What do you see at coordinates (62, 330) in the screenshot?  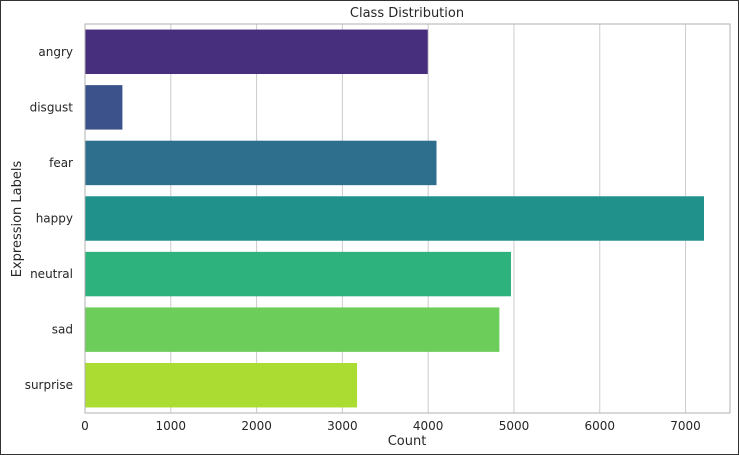 I see `y-tick-label-sad: sad` at bounding box center [62, 330].